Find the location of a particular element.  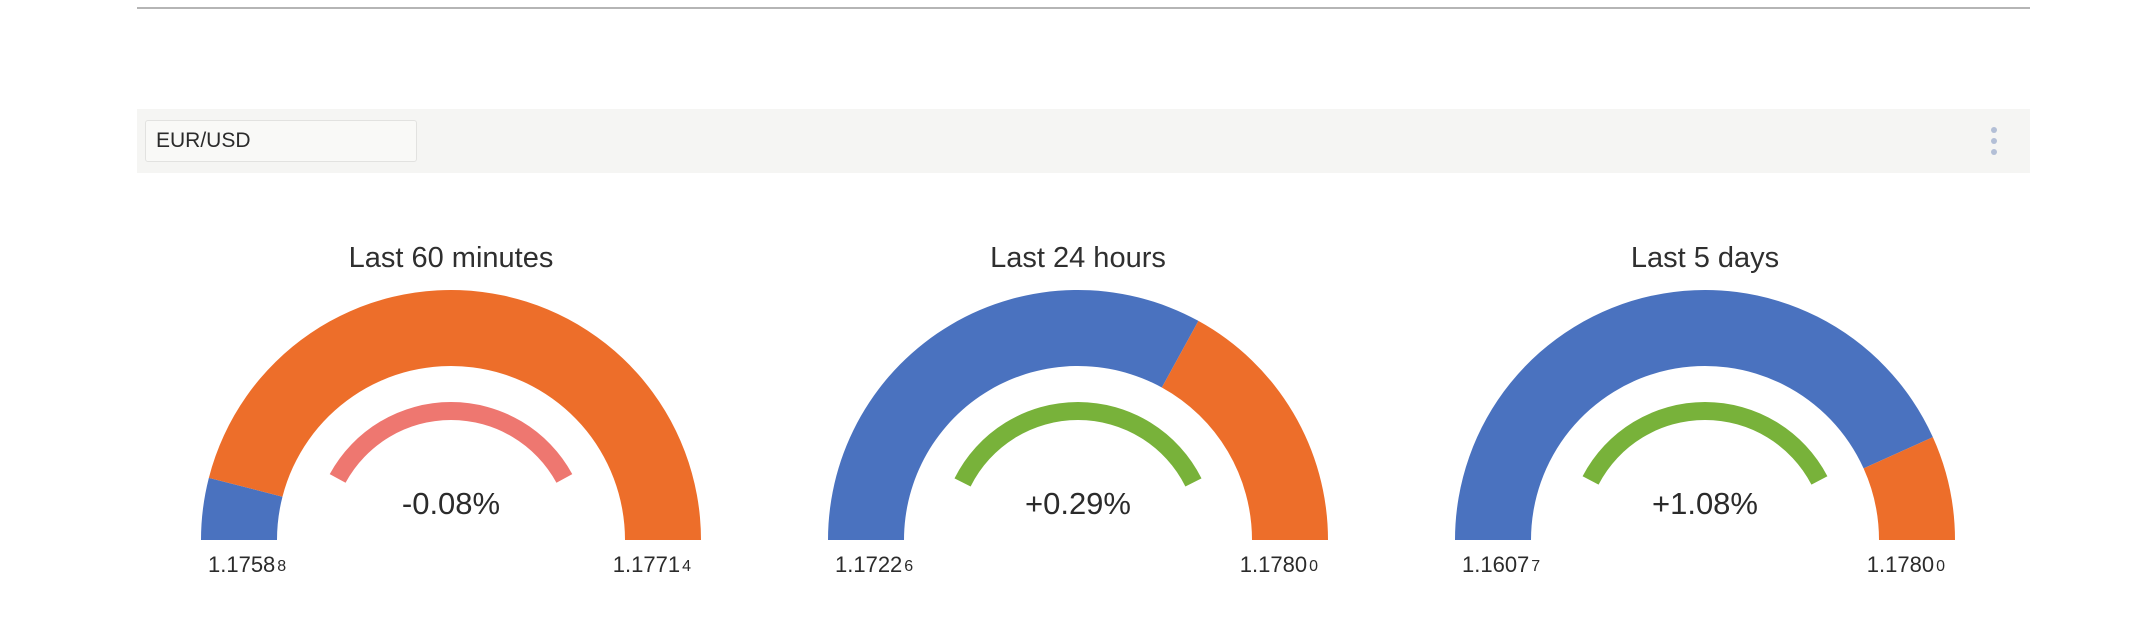

range-low: 1.1722 6 is located at coordinates (874, 565).